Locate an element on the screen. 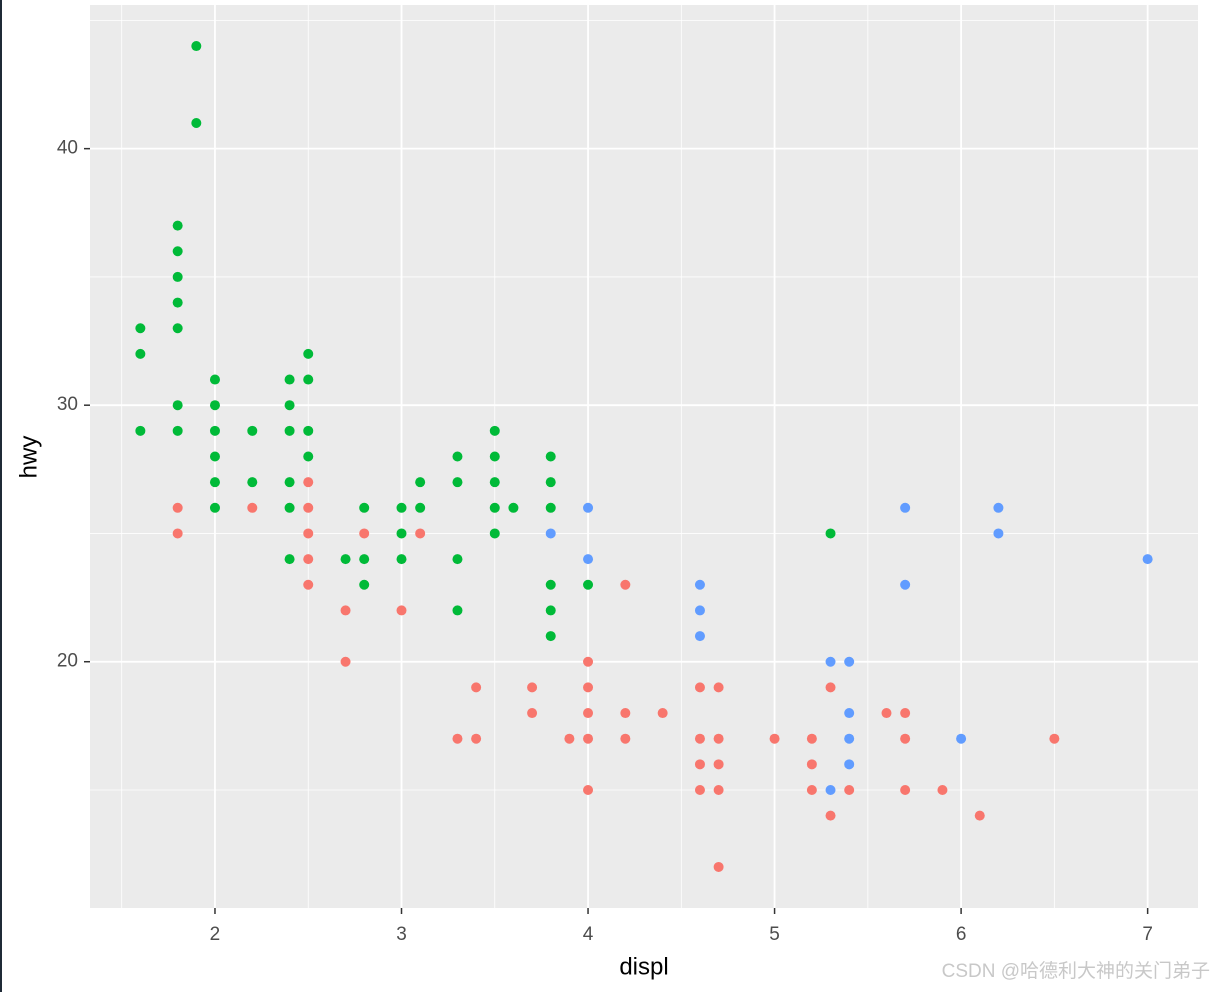 The image size is (1216, 992). x-tick-label: 6 is located at coordinates (961, 934).